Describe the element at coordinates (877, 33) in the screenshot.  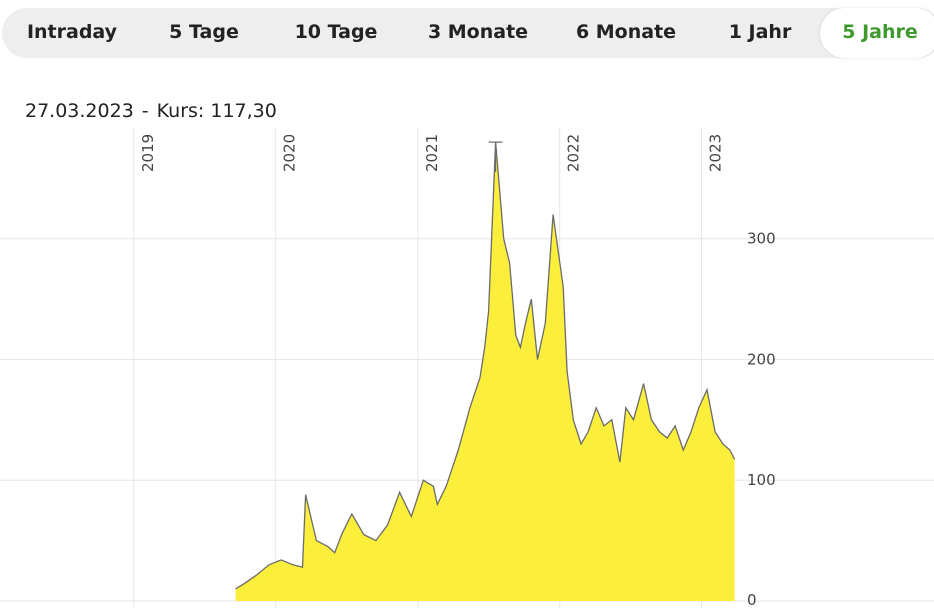
I see `tab-5-jahre: 5 Jahre` at that location.